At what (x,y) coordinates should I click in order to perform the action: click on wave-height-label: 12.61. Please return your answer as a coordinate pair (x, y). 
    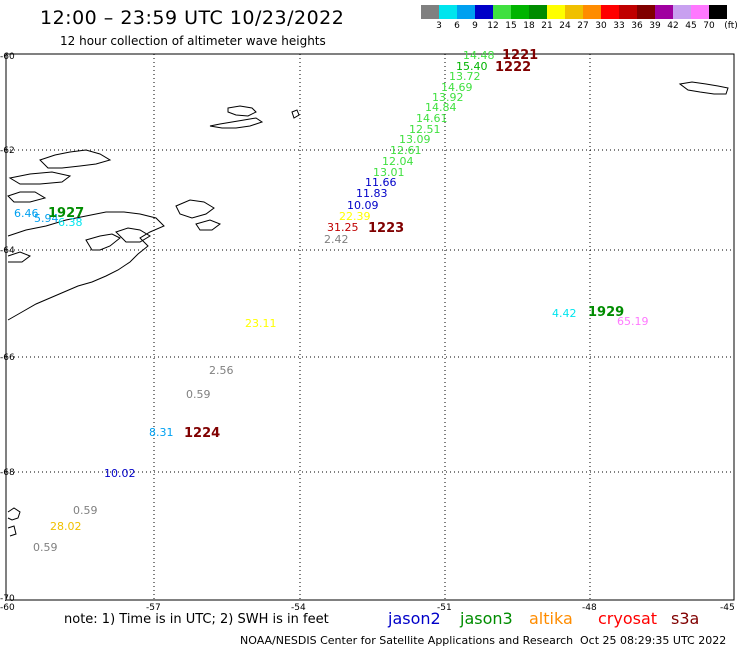
    Looking at the image, I should click on (406, 150).